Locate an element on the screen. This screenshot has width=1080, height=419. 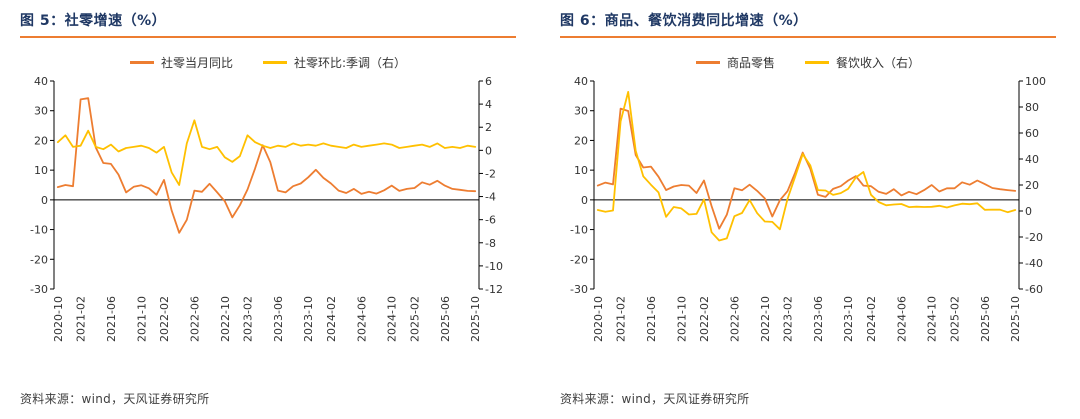
right-tick-label: -10 is located at coordinates (494, 266).